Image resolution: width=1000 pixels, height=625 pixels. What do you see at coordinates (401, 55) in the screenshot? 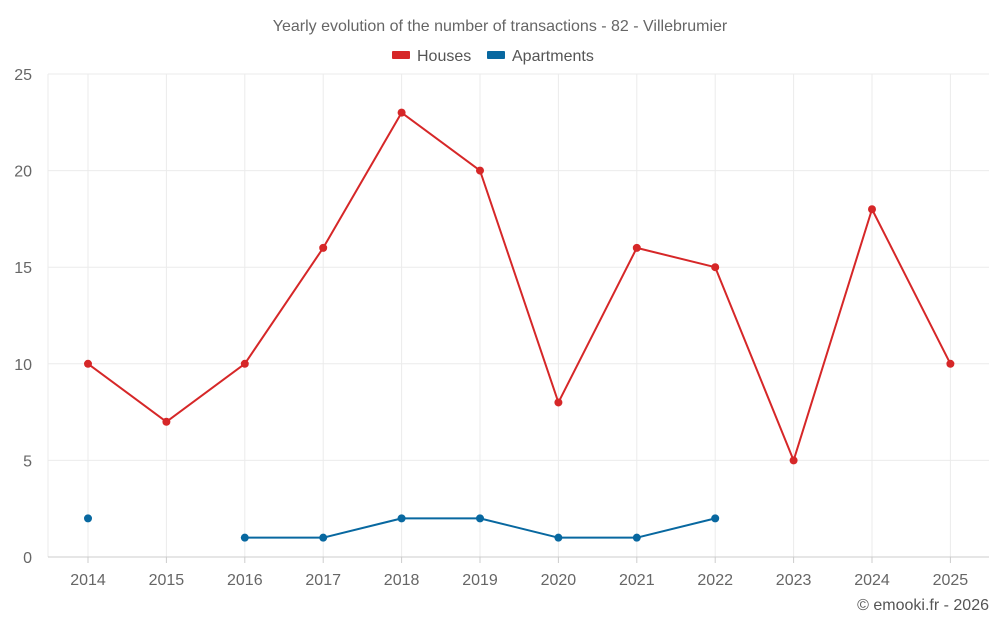
I see `legend-swatch-houses` at bounding box center [401, 55].